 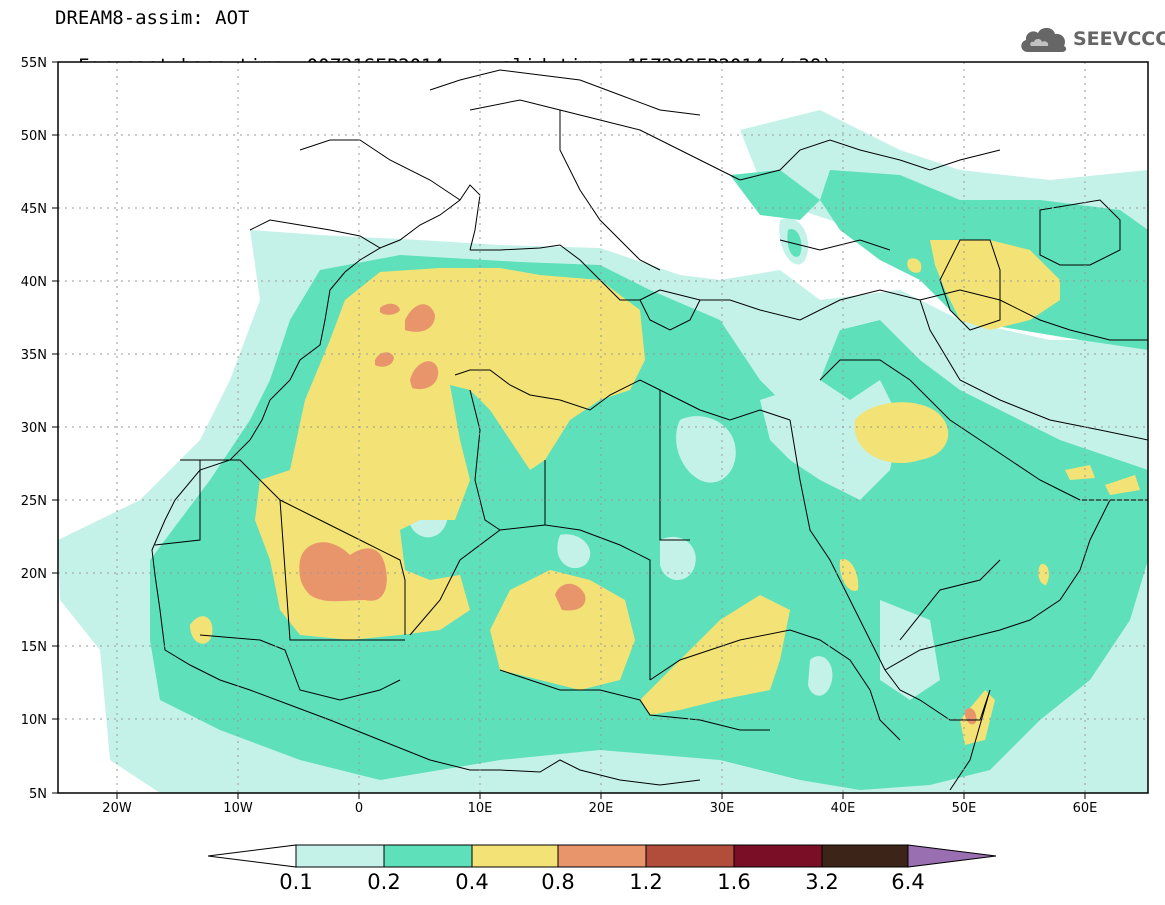 I want to click on cloud-icon, so click(x=1044, y=39).